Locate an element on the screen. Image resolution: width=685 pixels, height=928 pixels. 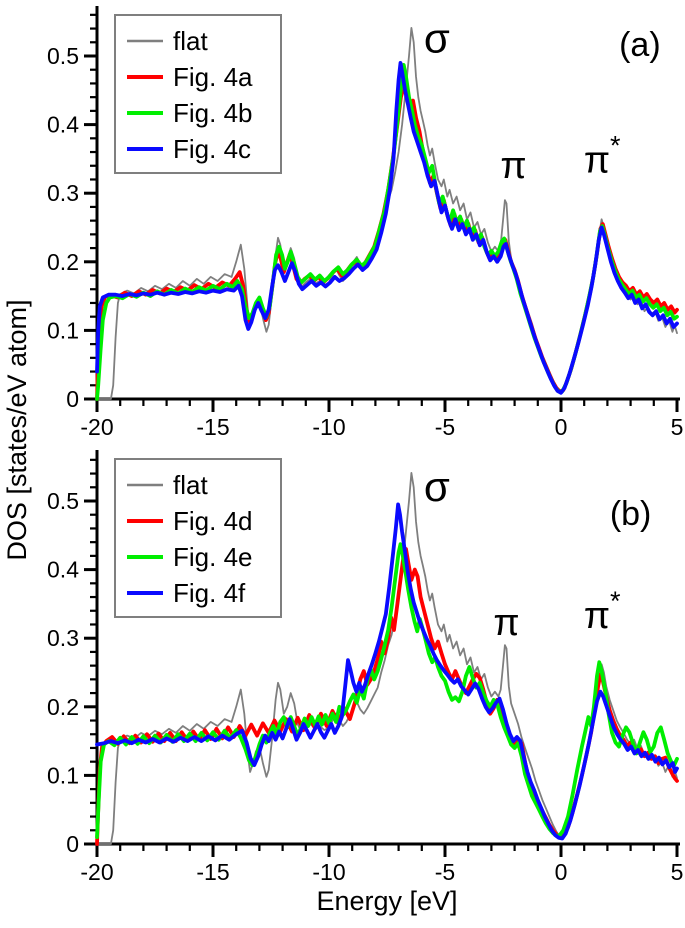
x-axis-label: Energy [eV] is located at coordinates (387, 901).